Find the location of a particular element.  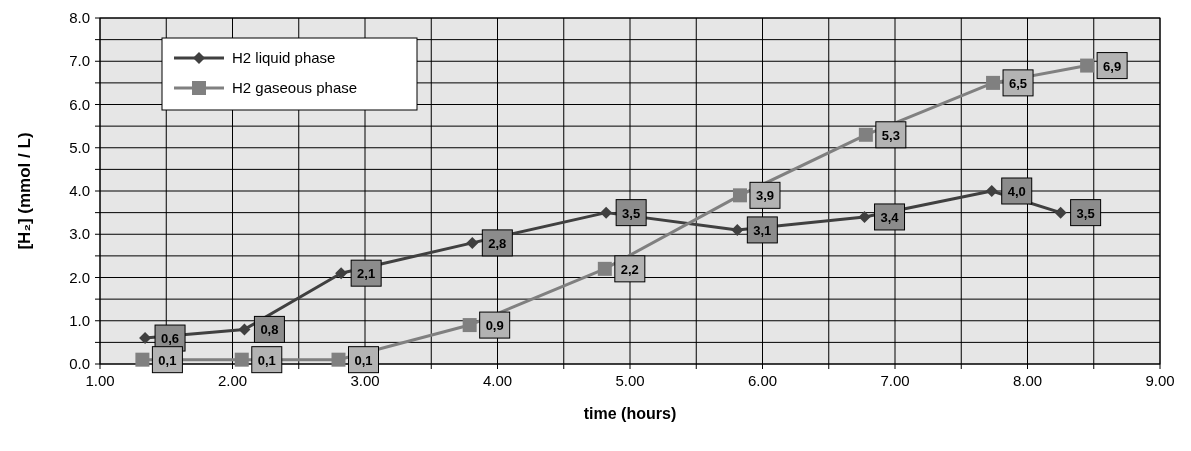

data-label: 2,1 is located at coordinates (366, 274).